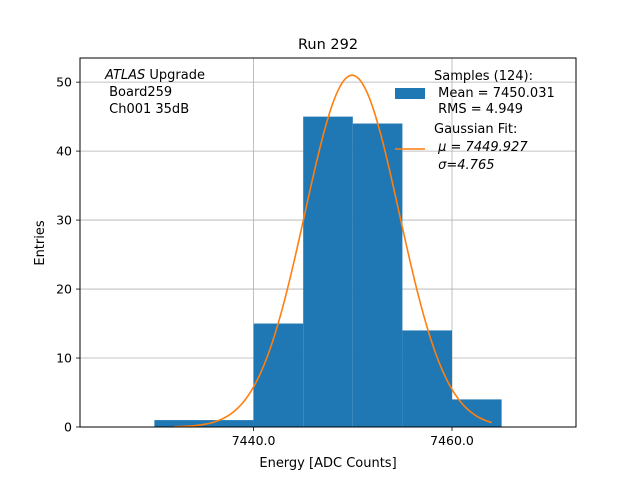 This screenshot has width=640, height=480. Describe the element at coordinates (478, 109) in the screenshot. I see `legend-samples-rms: RMS = 4.949` at that location.